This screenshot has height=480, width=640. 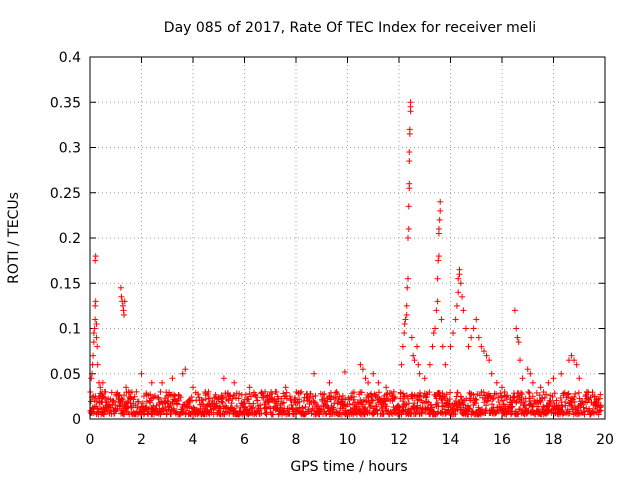 What do you see at coordinates (244, 440) in the screenshot?
I see `x-tick-label: 6` at bounding box center [244, 440].